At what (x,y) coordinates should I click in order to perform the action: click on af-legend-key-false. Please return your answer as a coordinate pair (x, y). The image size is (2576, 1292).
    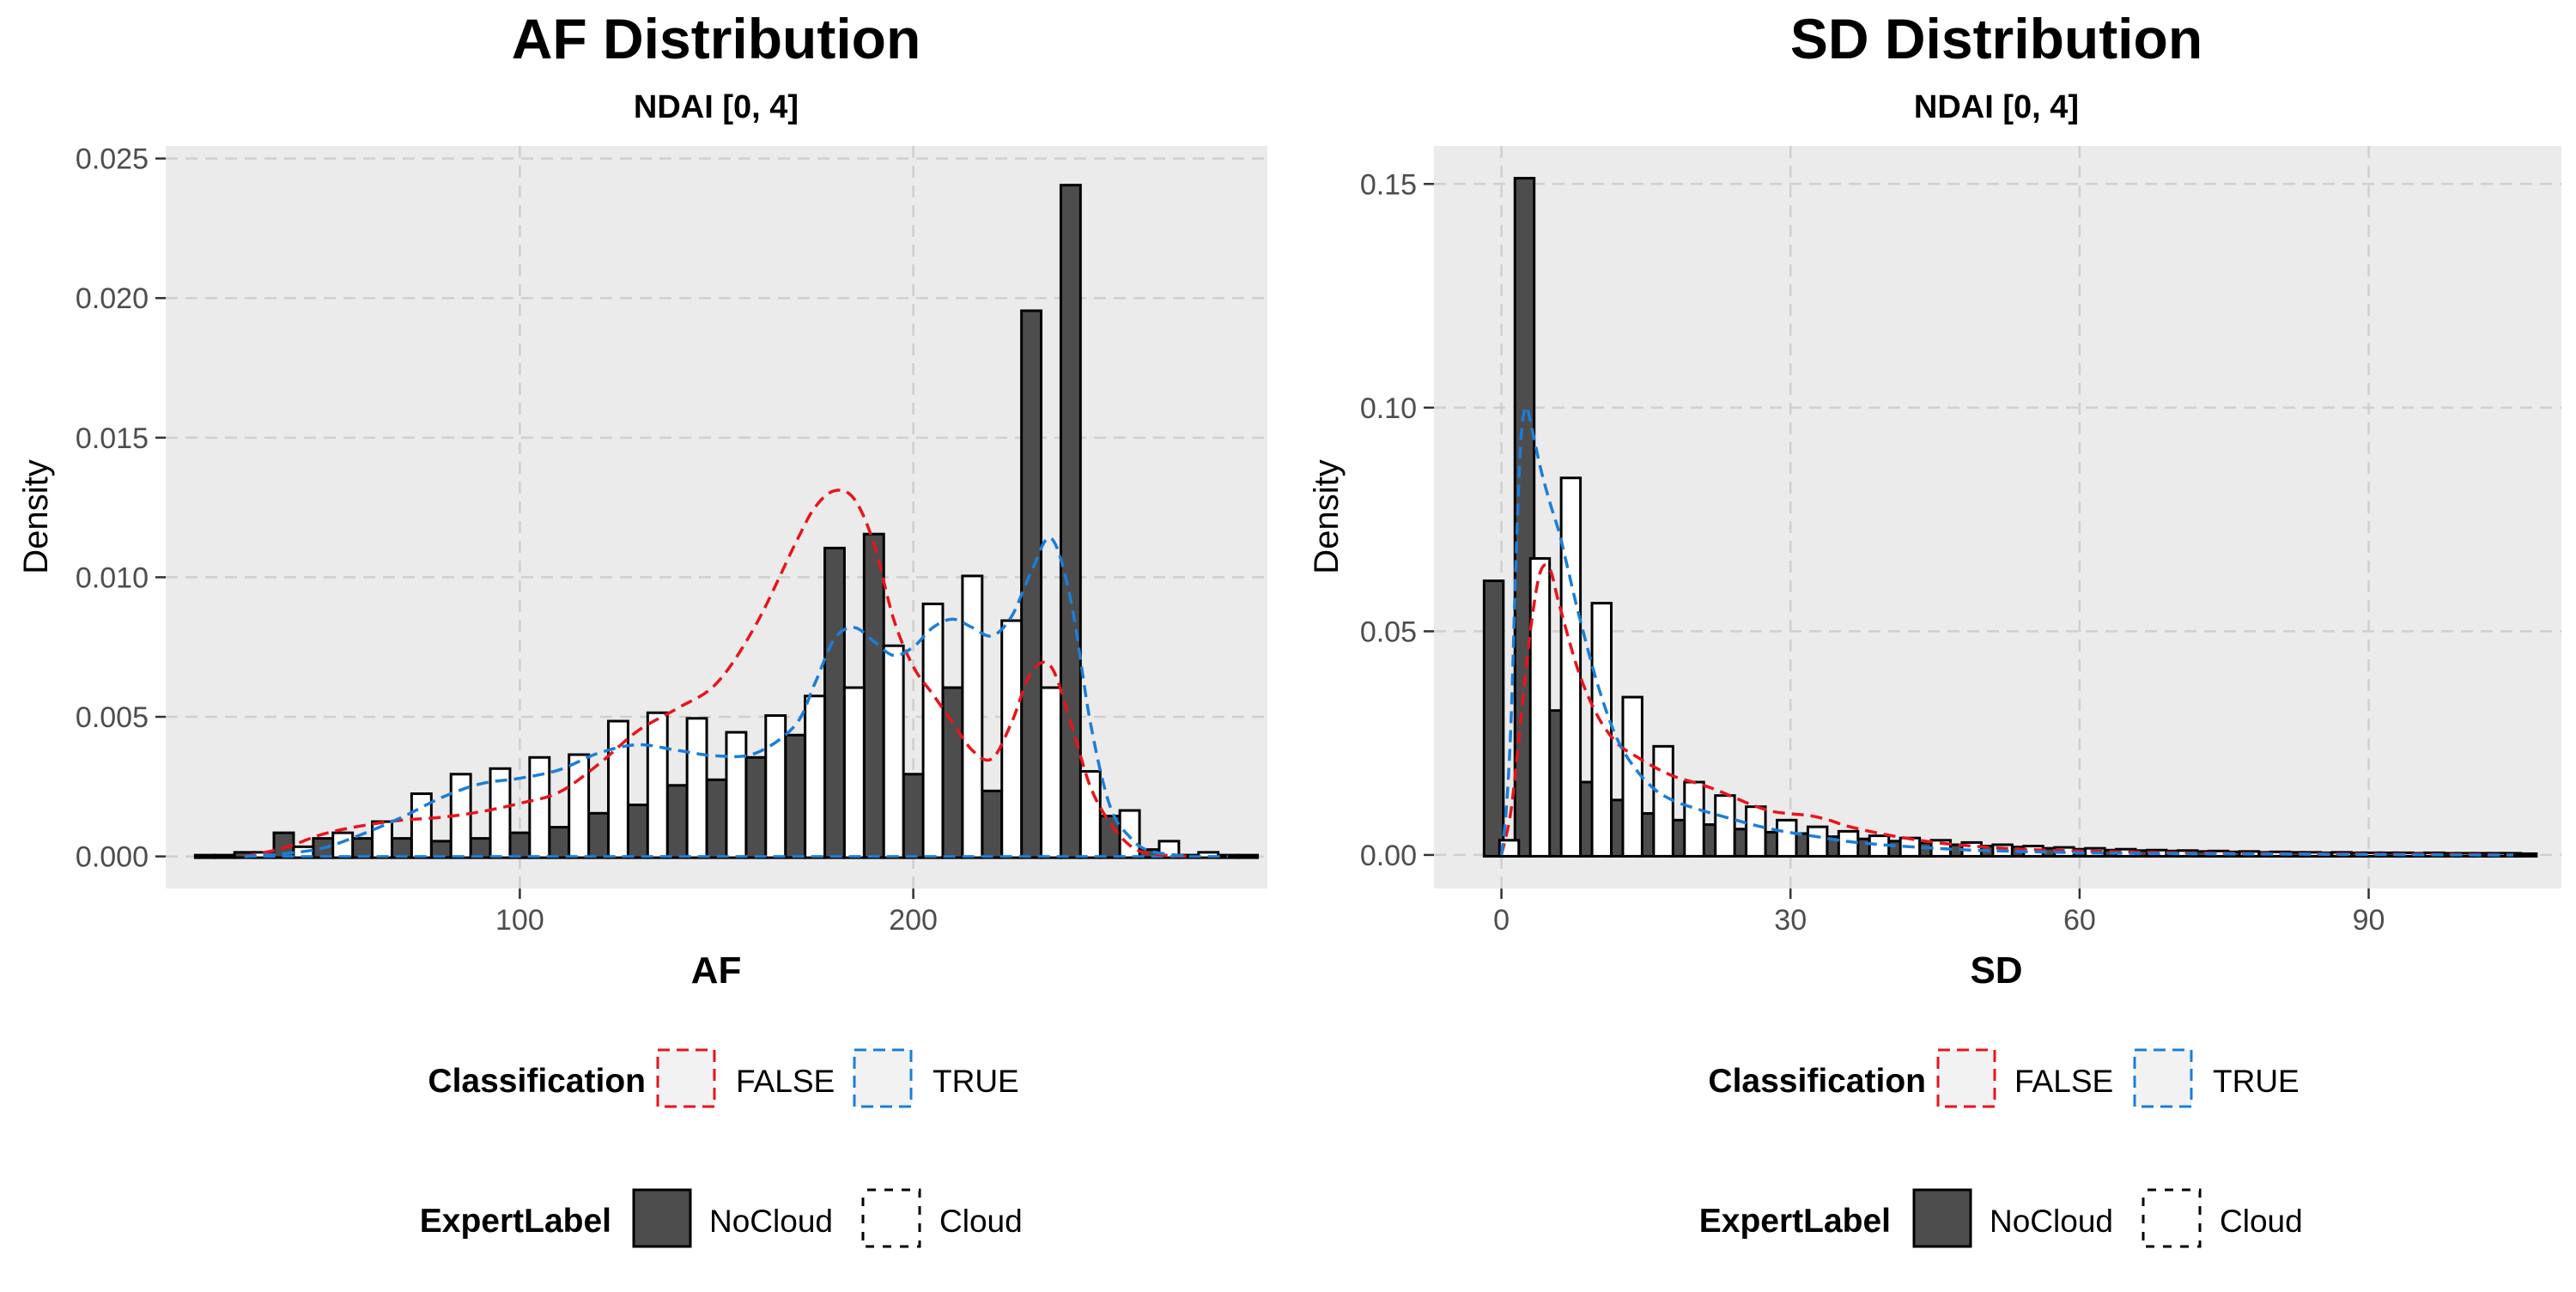
    Looking at the image, I should click on (686, 1078).